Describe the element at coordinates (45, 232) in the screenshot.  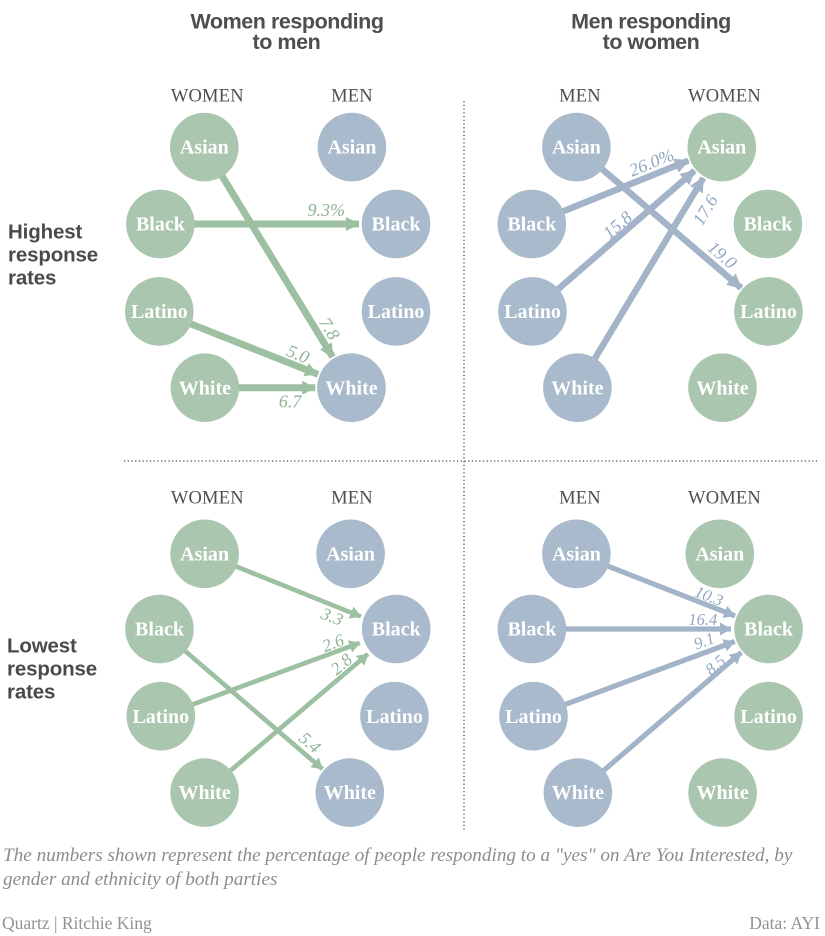
I see `svg-text: Highest` at that location.